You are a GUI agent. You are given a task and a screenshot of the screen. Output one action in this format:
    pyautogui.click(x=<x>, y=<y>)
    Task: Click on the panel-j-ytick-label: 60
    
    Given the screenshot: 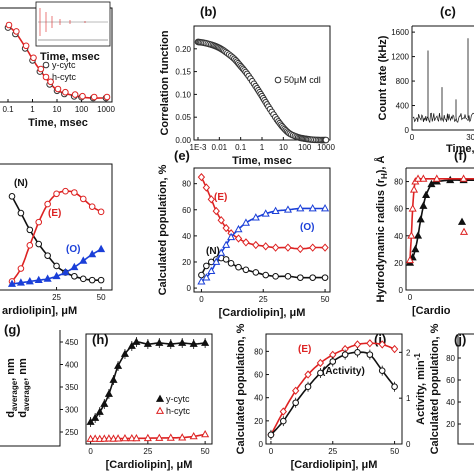 What is the action you would take?
    pyautogui.click(x=450, y=380)
    